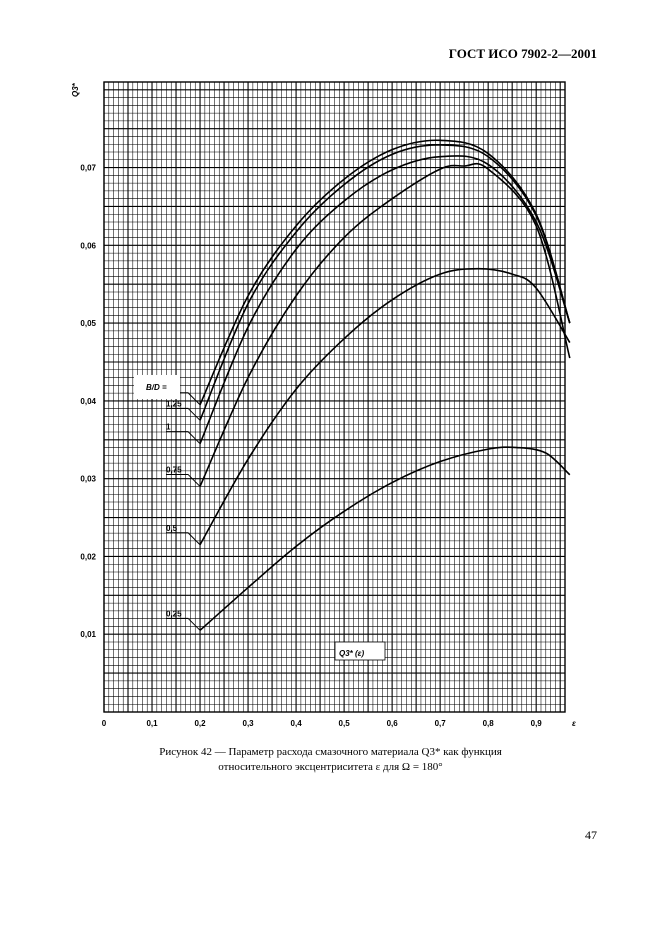 Image resolution: width=661 pixels, height=936 pixels. What do you see at coordinates (75, 89) in the screenshot?
I see `y-axis-label: Q3*` at bounding box center [75, 89].